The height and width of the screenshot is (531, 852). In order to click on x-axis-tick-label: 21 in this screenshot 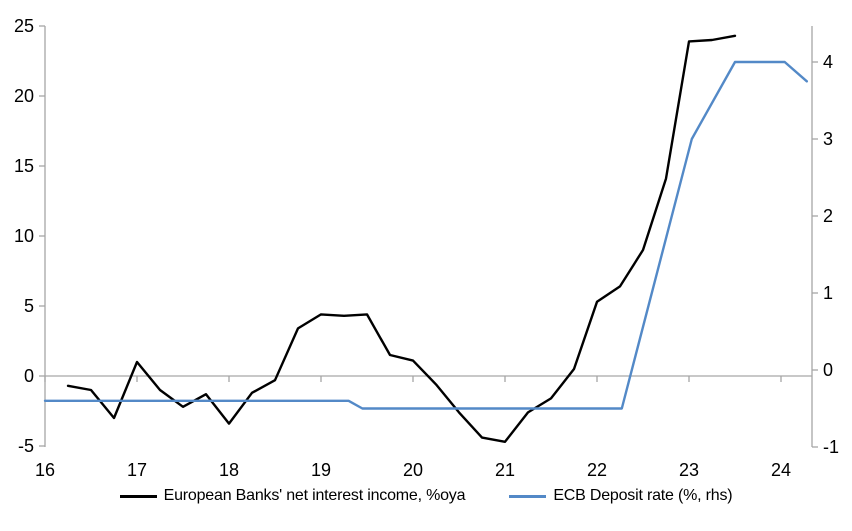, I will do `click(505, 470)`.